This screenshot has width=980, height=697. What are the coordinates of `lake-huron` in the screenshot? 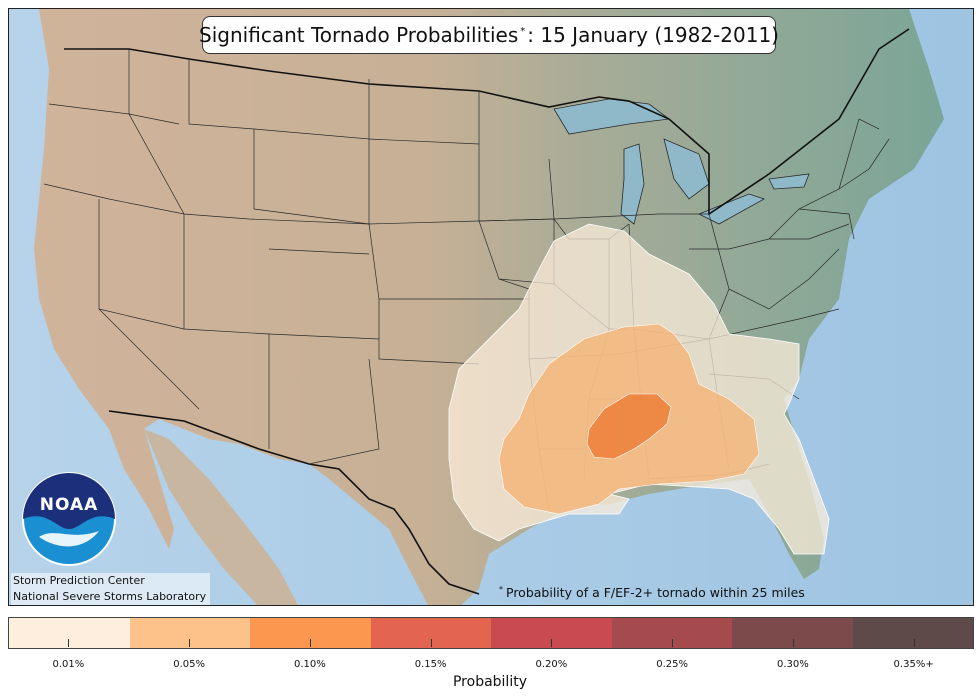 It's located at (686, 169).